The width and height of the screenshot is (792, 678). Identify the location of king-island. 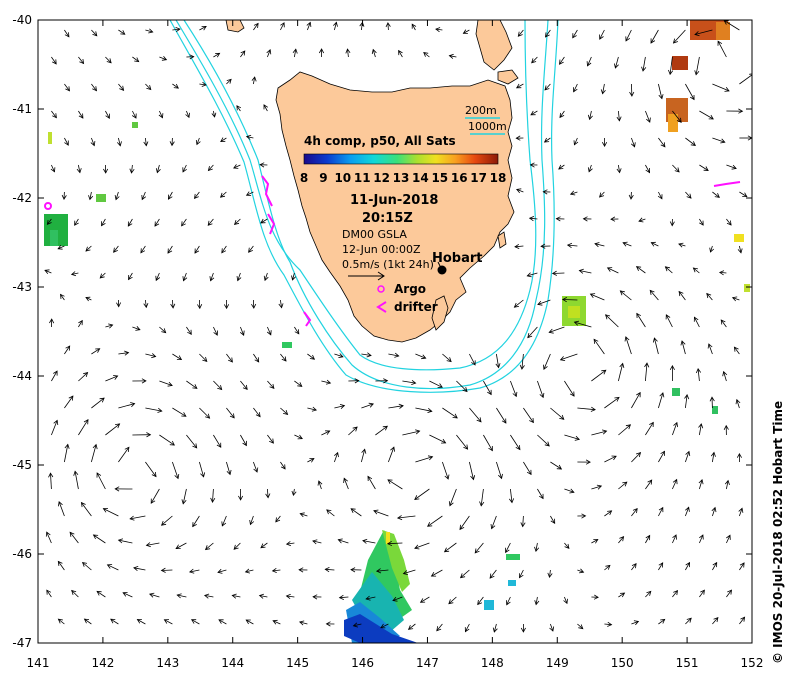
(235, 26).